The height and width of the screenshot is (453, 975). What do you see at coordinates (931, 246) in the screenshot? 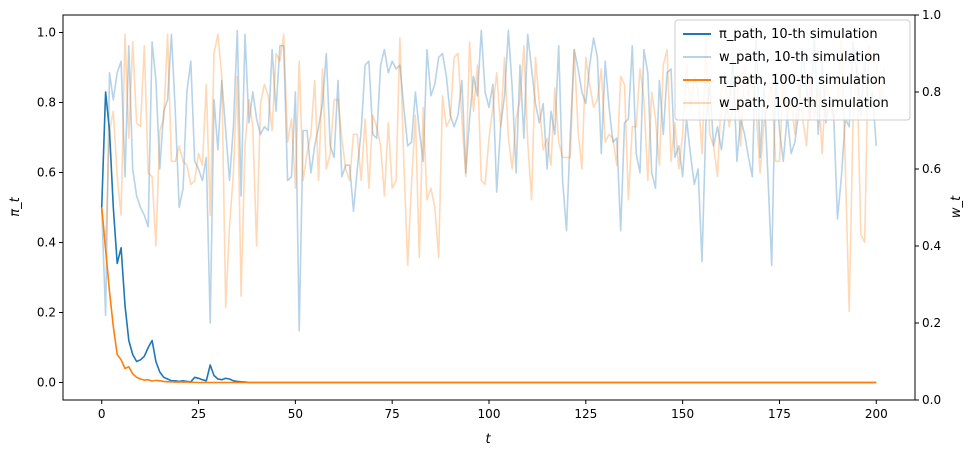
I see `y-right-tick-label: 0.4` at bounding box center [931, 246].